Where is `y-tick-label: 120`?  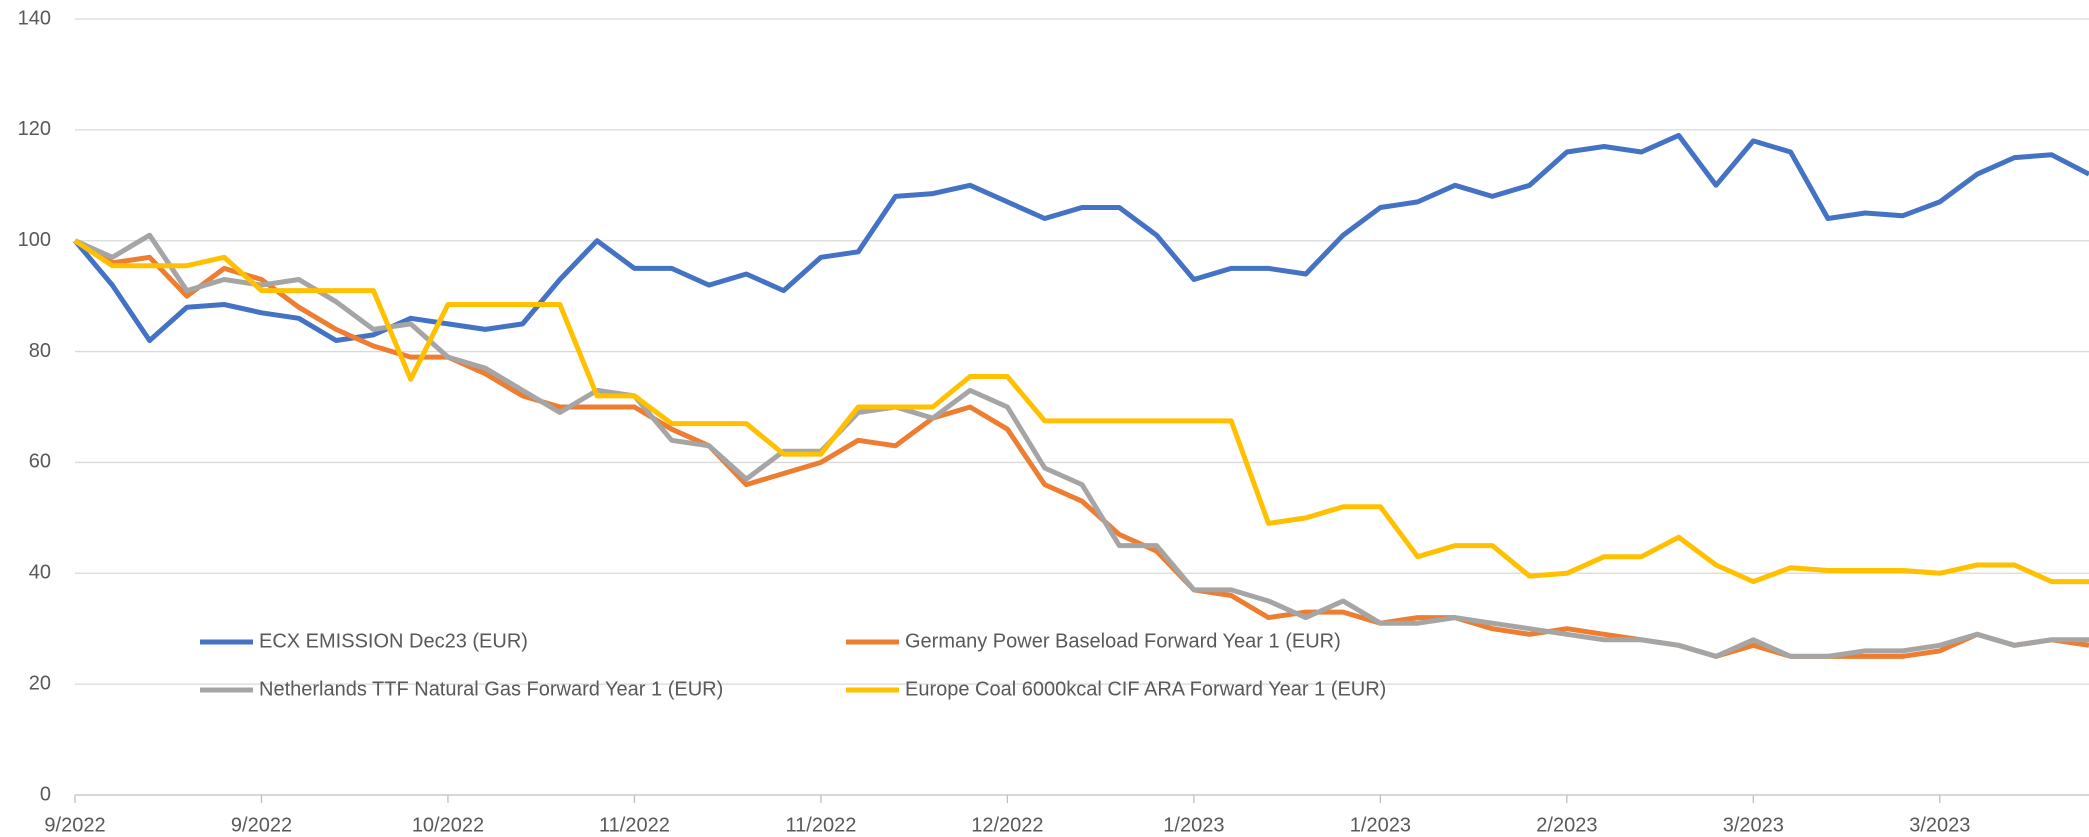 y-tick-label: 120 is located at coordinates (34, 129).